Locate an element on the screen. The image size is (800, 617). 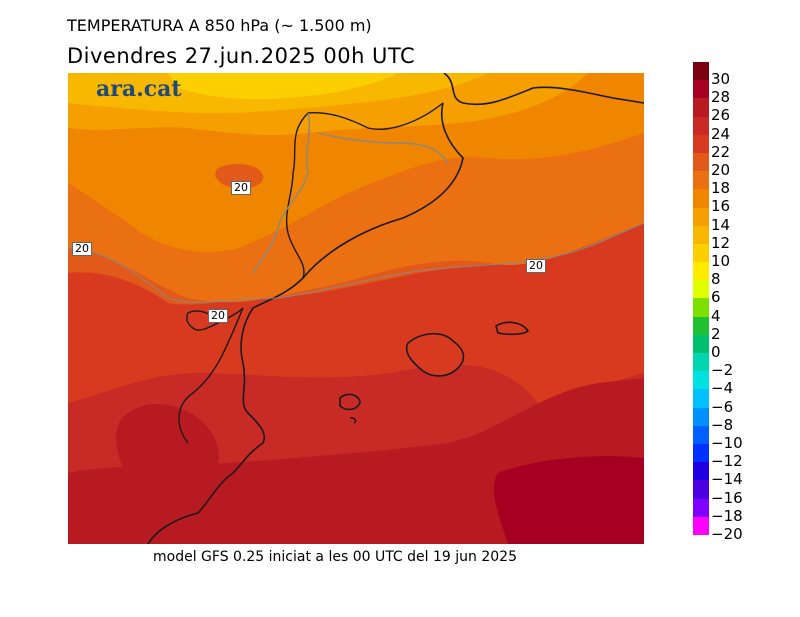
legend-tick-label: 8 is located at coordinates (716, 279).